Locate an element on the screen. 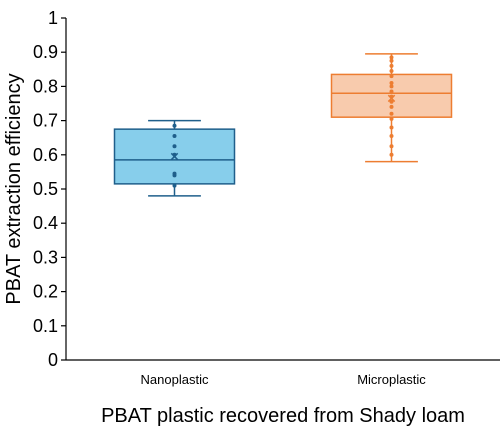 This screenshot has height=438, width=500. y-axis-title: PBAT extraction efficiency is located at coordinates (14, 188).